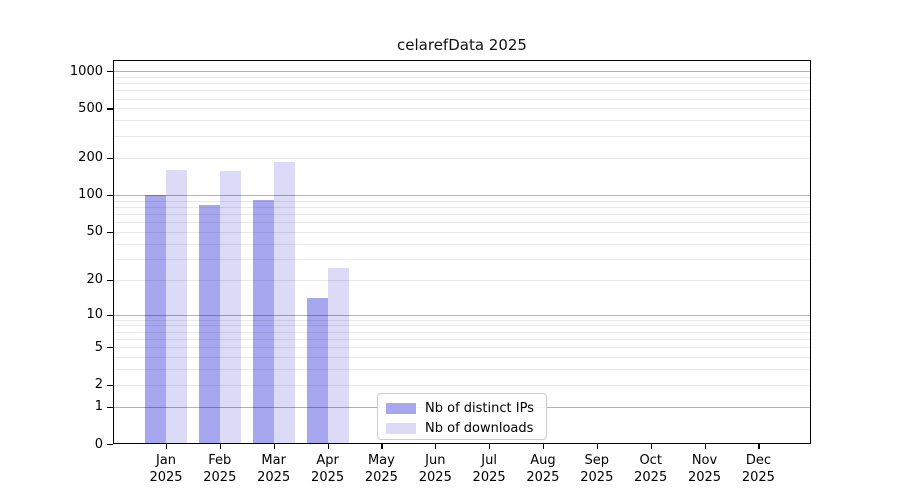  What do you see at coordinates (435, 469) in the screenshot?
I see `x-tick-label-5: Jun 2025` at bounding box center [435, 469].